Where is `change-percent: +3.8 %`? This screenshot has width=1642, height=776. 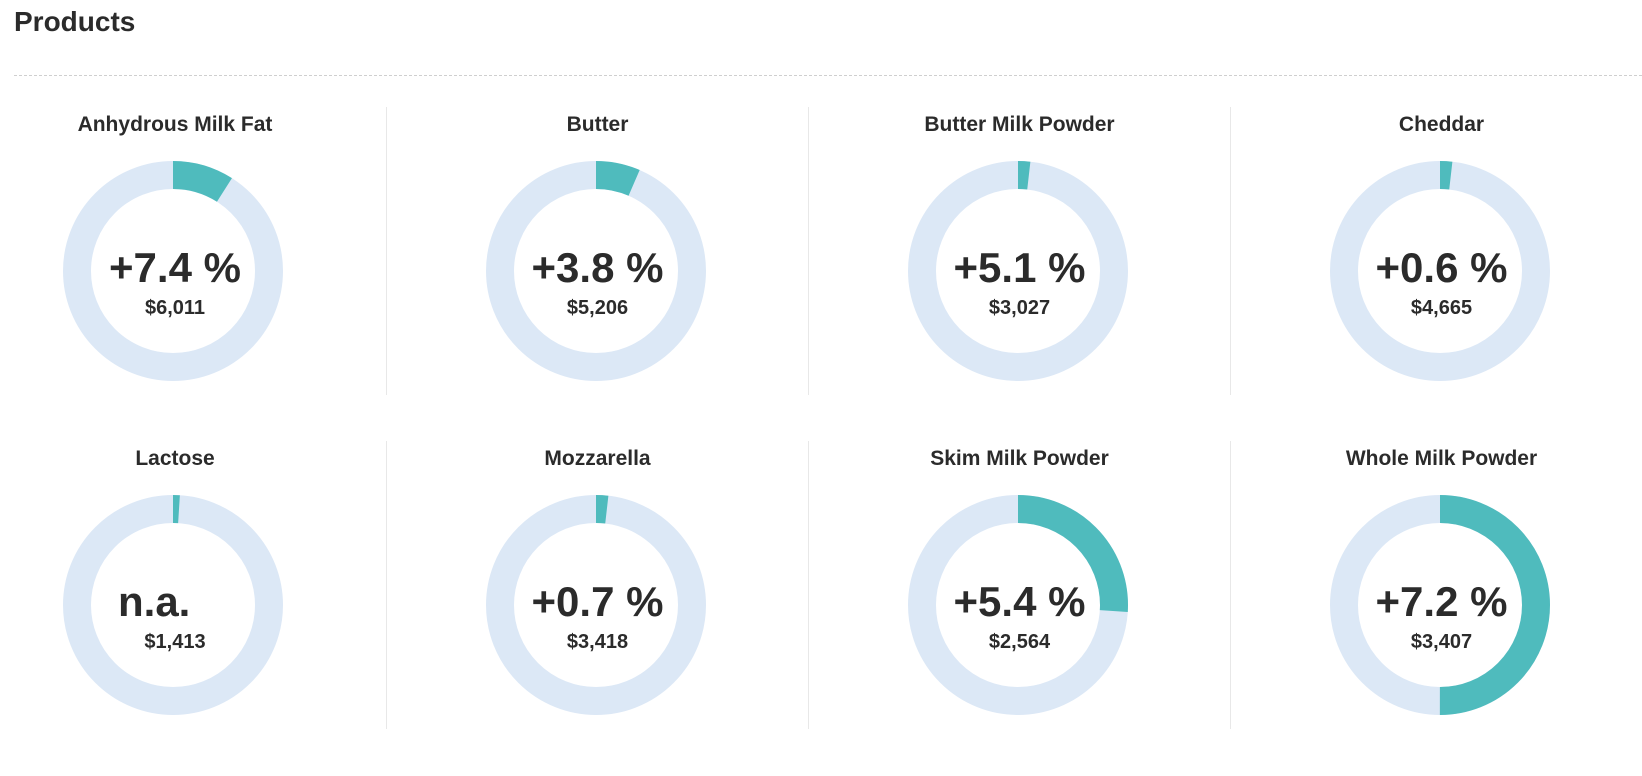 change-percent: +3.8 % is located at coordinates (597, 267).